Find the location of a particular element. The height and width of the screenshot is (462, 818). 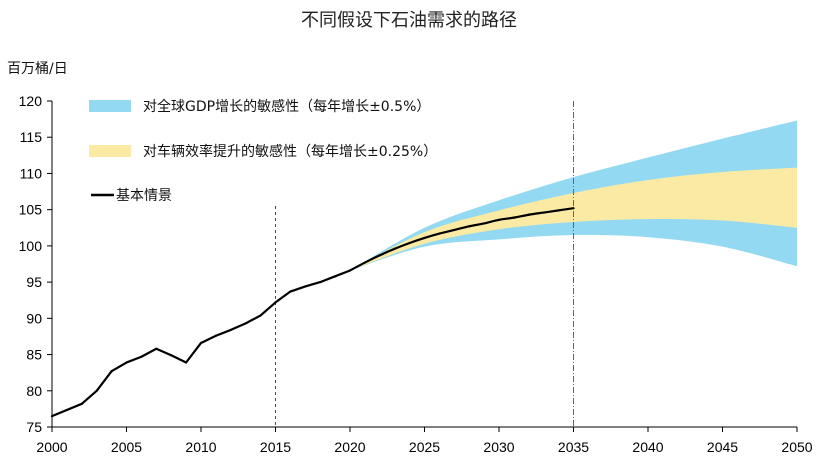

y-tick-label: 75 is located at coordinates (34, 427).